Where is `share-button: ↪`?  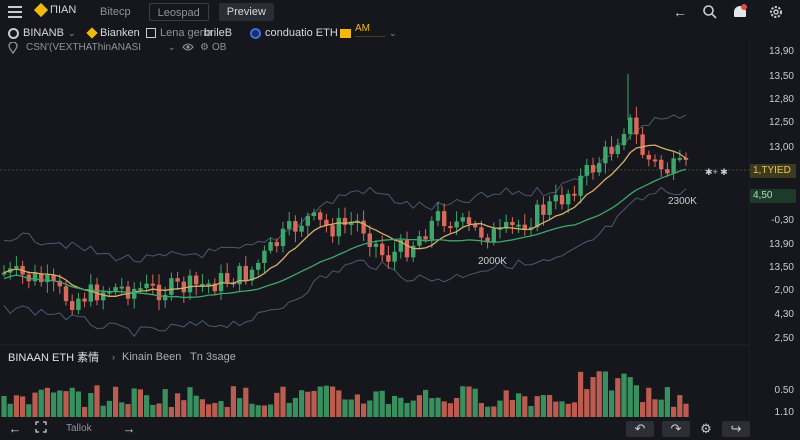
share-button: ↪ is located at coordinates (736, 429).